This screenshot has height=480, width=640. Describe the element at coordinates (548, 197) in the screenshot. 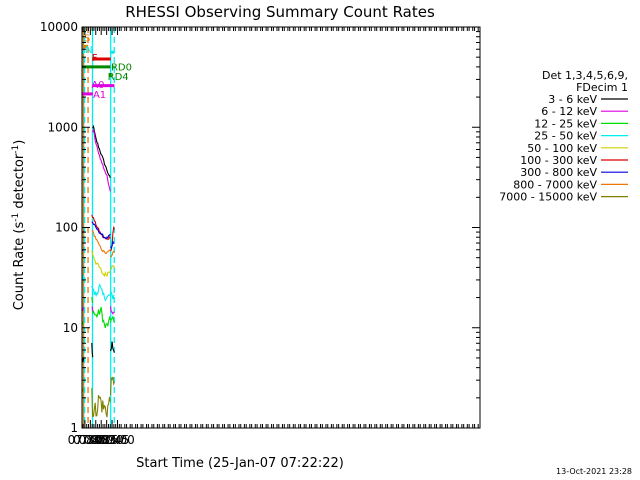

I see `legend-entry: 7000 - 15000 keV` at that location.